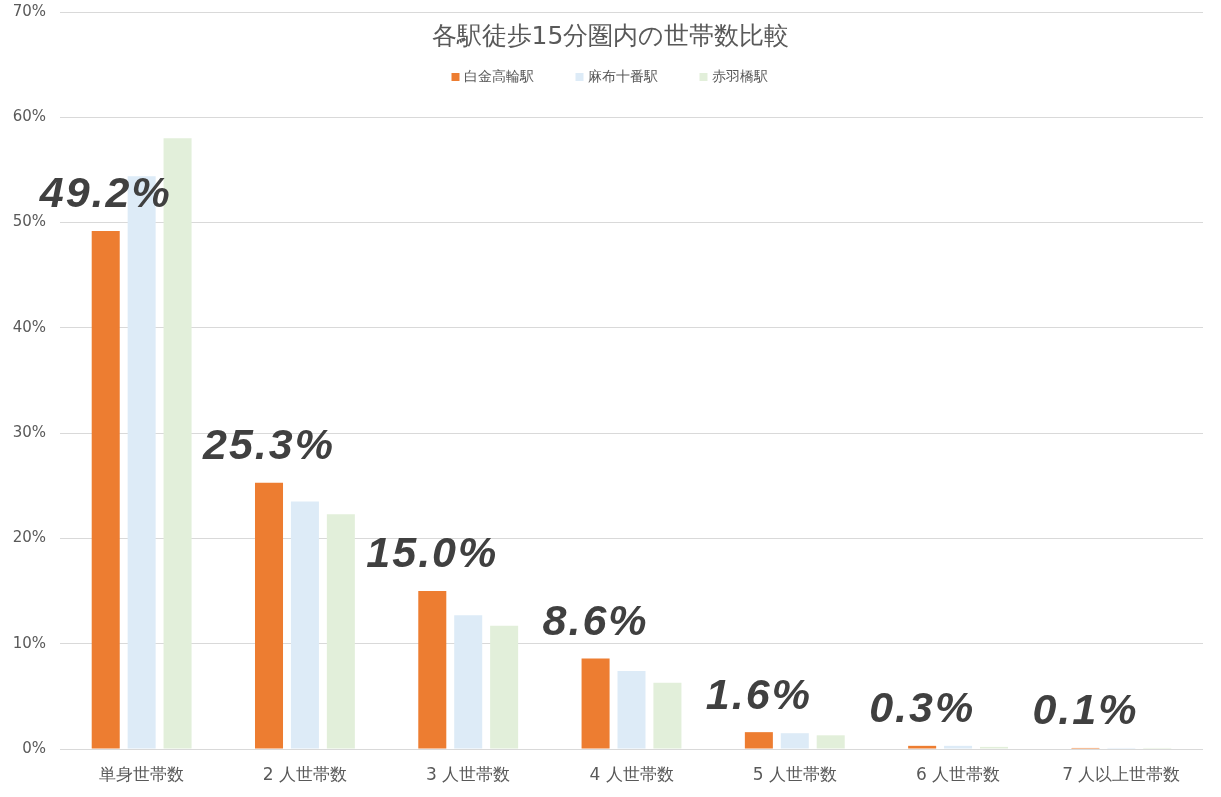 The height and width of the screenshot is (797, 1221). I want to click on data-label: 0.1%, so click(1085, 709).